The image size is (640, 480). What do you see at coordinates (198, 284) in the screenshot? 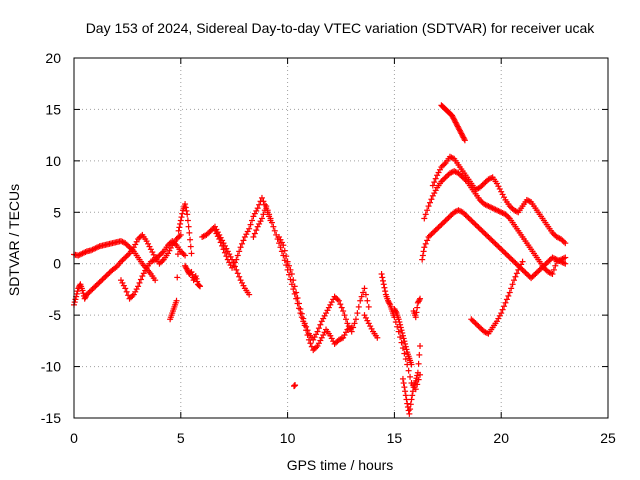
I see `data-point-track-e-fill` at bounding box center [198, 284].